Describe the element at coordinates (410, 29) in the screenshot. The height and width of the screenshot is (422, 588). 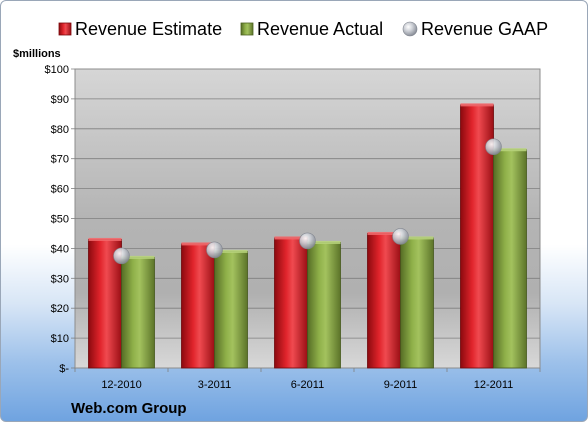
I see `legend-marker-gaap` at that location.